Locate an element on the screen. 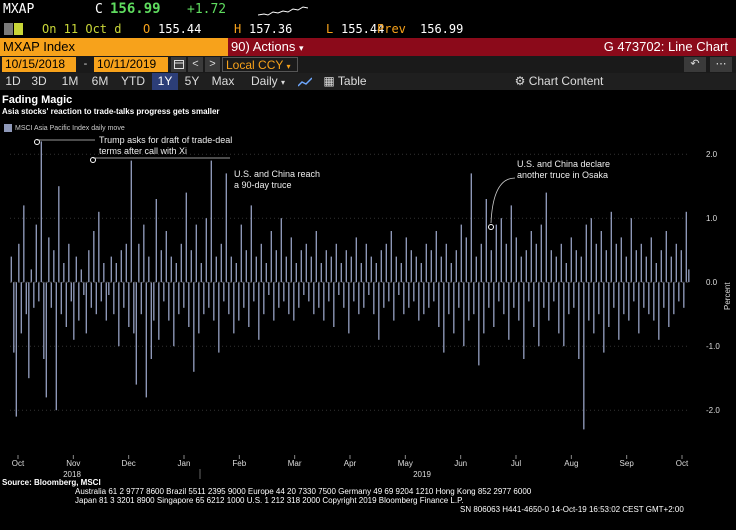  quote-status: On 11 Oct d is located at coordinates (82, 29).